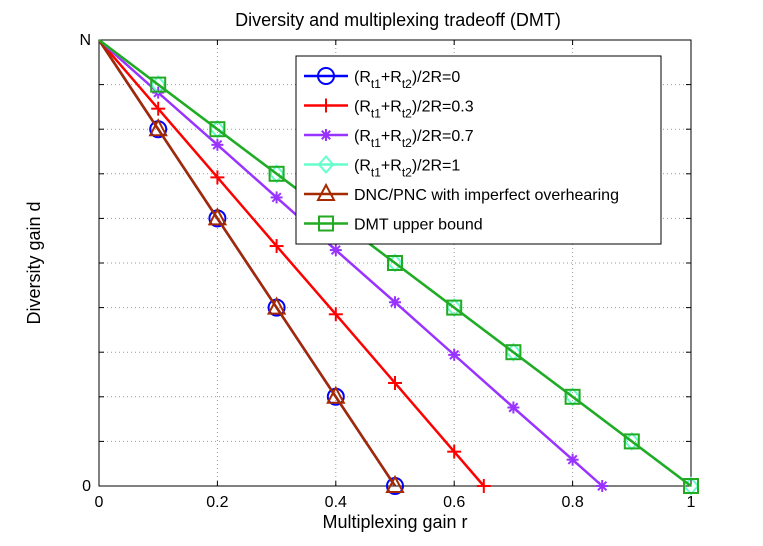 The height and width of the screenshot is (546, 763). What do you see at coordinates (217, 502) in the screenshot?
I see `x-tick-label: 0.2` at bounding box center [217, 502].